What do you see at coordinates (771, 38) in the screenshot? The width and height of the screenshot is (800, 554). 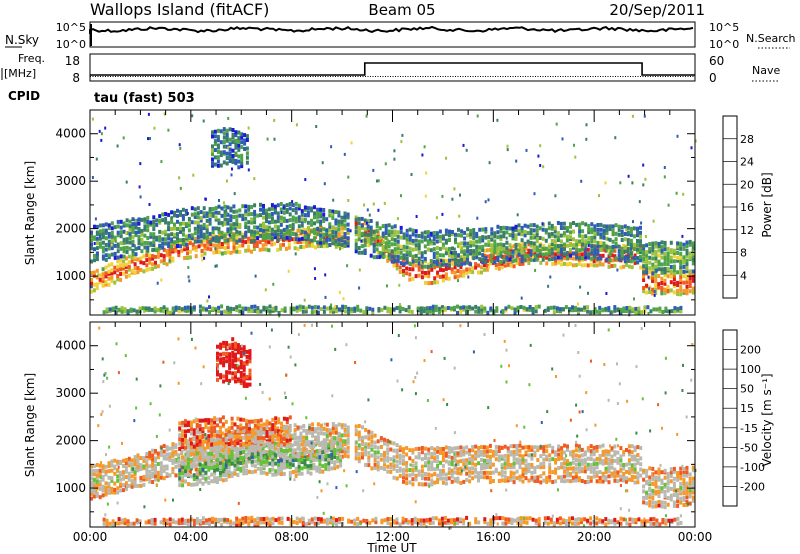 I see `nsearch-label: N.Search` at bounding box center [771, 38].